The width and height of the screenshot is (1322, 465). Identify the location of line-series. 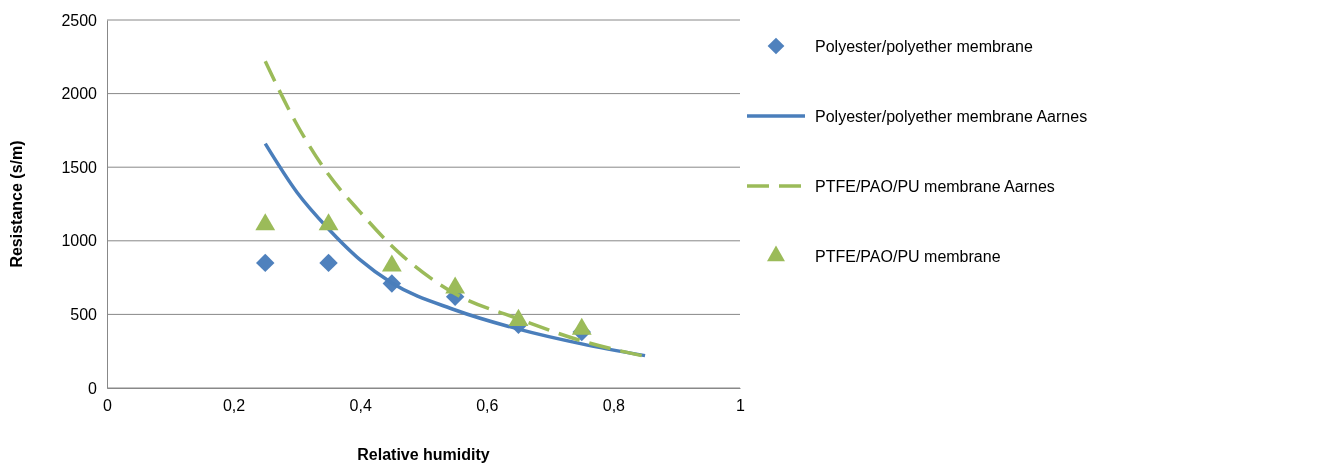
(455, 249).